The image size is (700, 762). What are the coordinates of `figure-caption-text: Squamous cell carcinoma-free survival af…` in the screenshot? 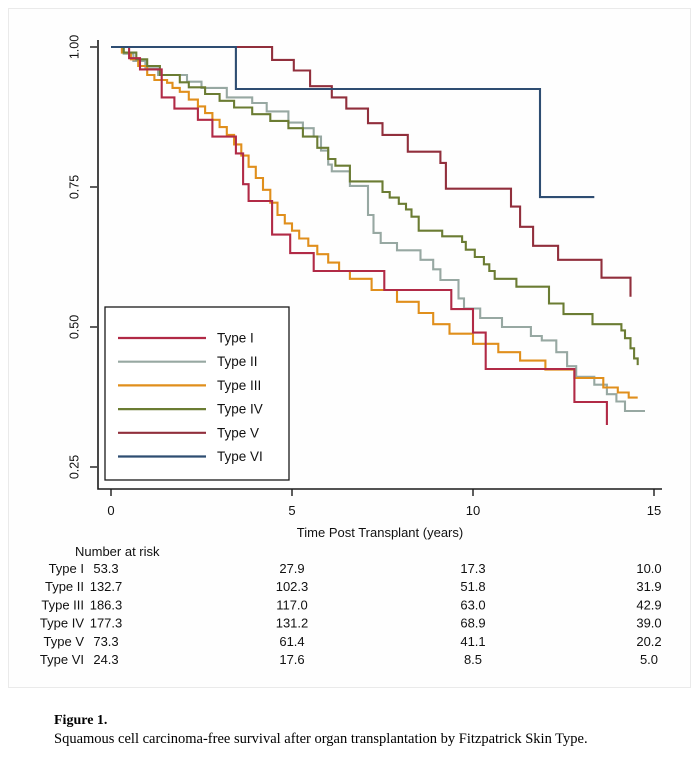 It's located at (321, 739).